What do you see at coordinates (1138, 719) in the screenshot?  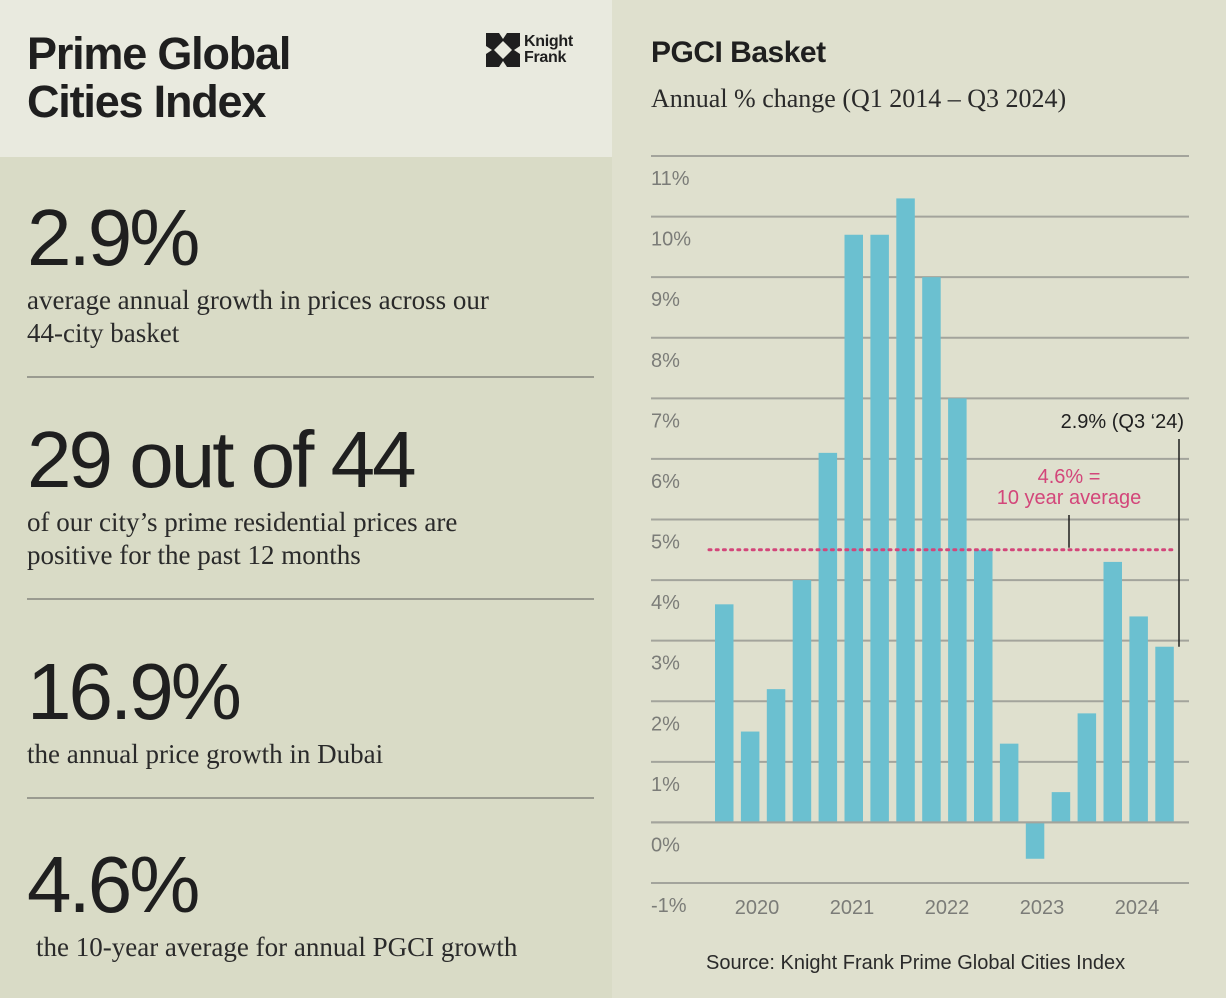 I see `bar-q2-2024` at bounding box center [1138, 719].